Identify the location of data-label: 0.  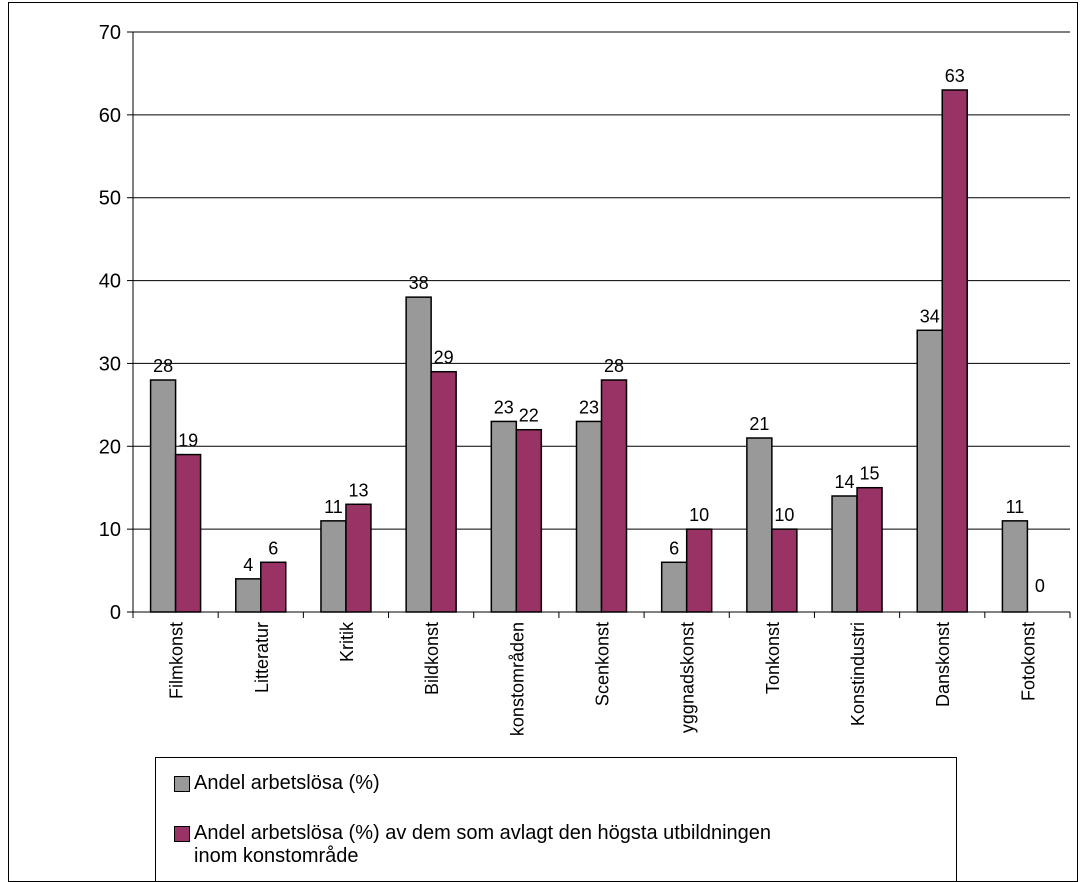
(1040, 586).